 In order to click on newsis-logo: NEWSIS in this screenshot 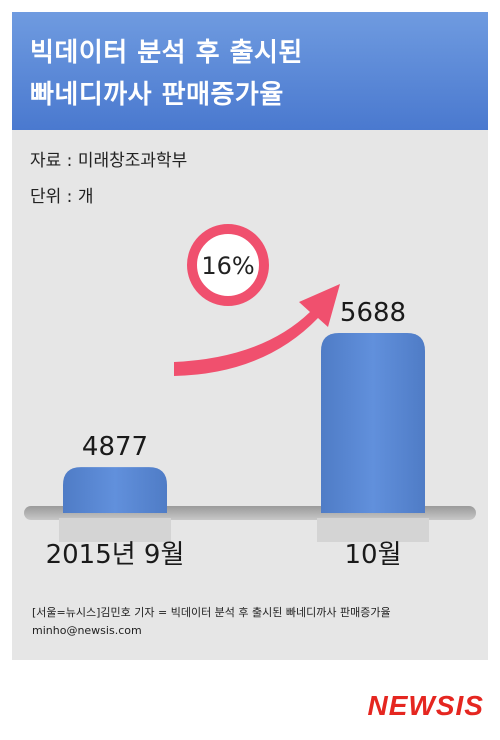, I will do `click(425, 705)`.